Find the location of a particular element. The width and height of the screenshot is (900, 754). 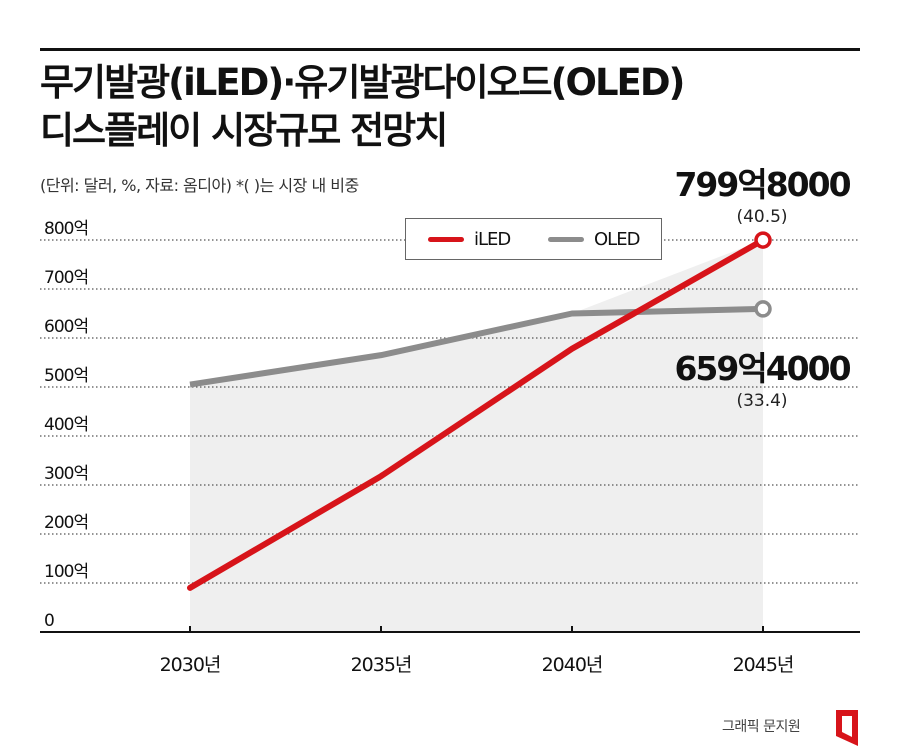

y-tick-label: 200억 is located at coordinates (66, 523).